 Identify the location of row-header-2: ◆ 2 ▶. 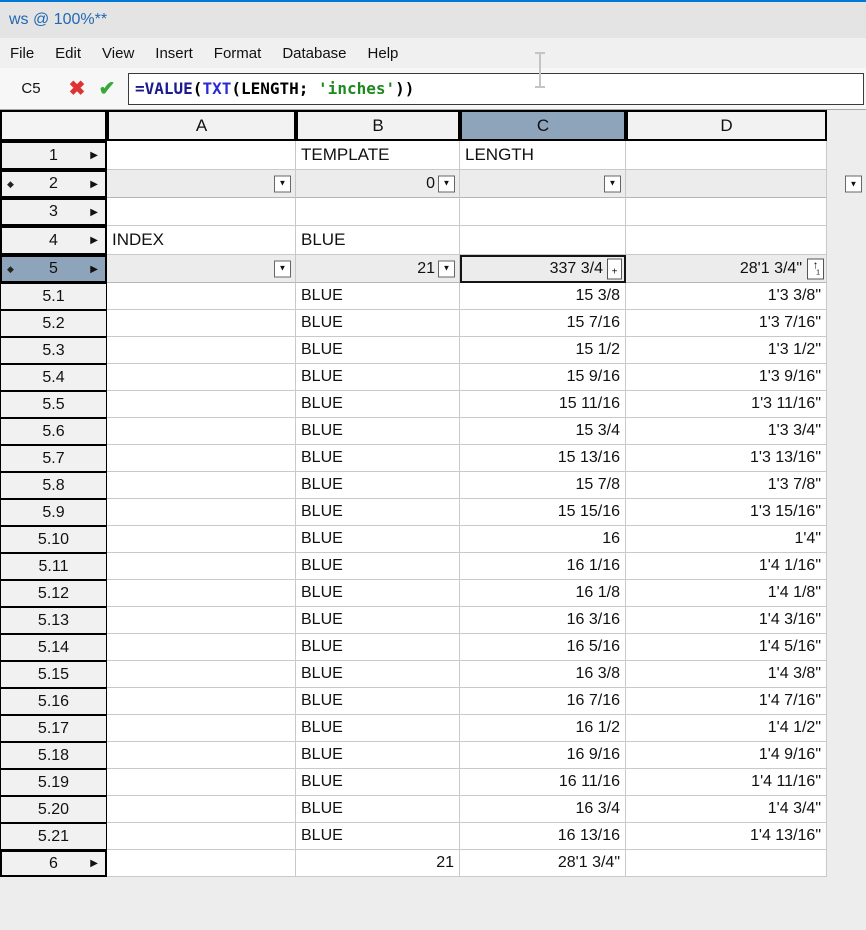
(53, 184).